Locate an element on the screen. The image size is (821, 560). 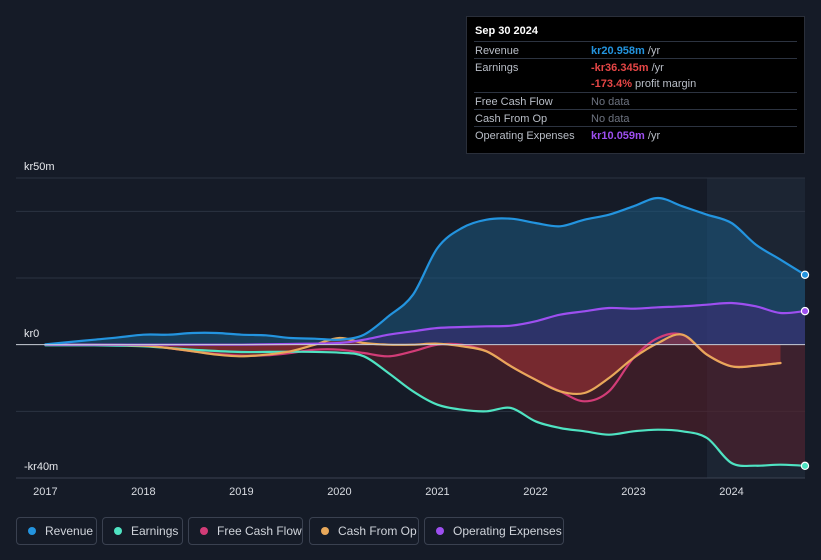
legend-label: Earnings is located at coordinates (155, 531).